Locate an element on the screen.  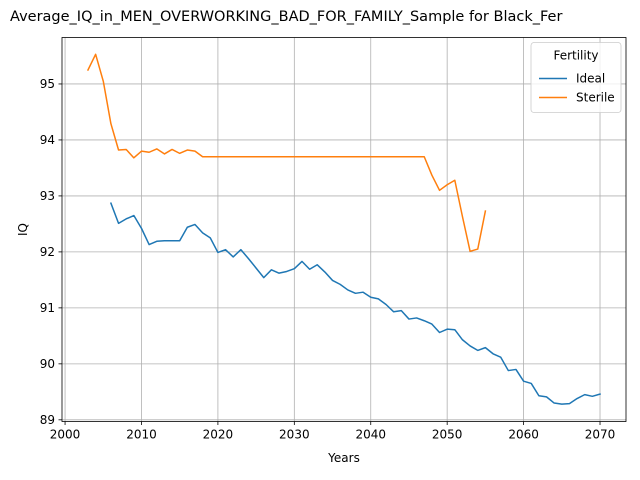
y-tick-label: 91 is located at coordinates (47, 308).